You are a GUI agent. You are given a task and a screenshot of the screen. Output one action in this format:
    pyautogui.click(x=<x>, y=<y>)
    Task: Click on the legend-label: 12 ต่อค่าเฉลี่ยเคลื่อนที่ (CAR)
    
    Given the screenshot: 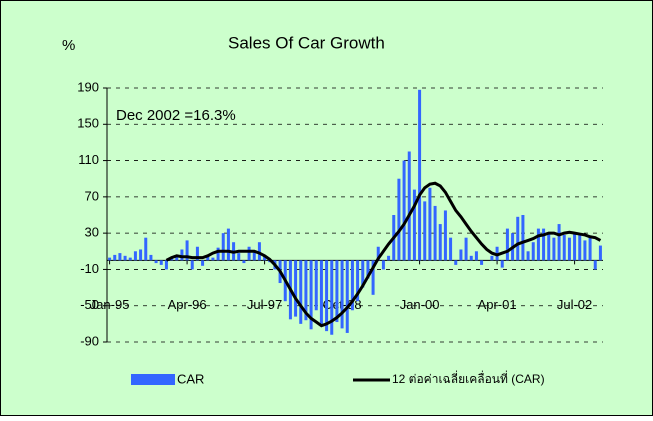 What is the action you would take?
    pyautogui.click(x=468, y=378)
    